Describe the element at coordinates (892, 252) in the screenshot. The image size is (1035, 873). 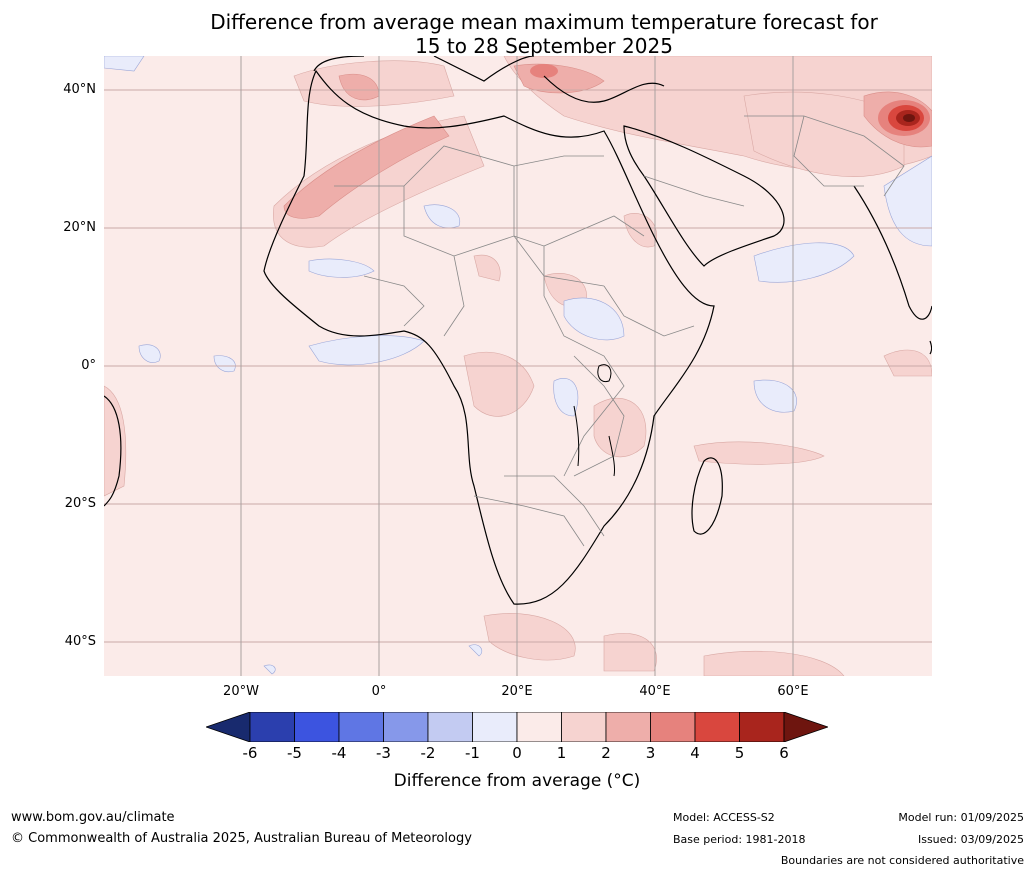
I see `india-coastline` at that location.